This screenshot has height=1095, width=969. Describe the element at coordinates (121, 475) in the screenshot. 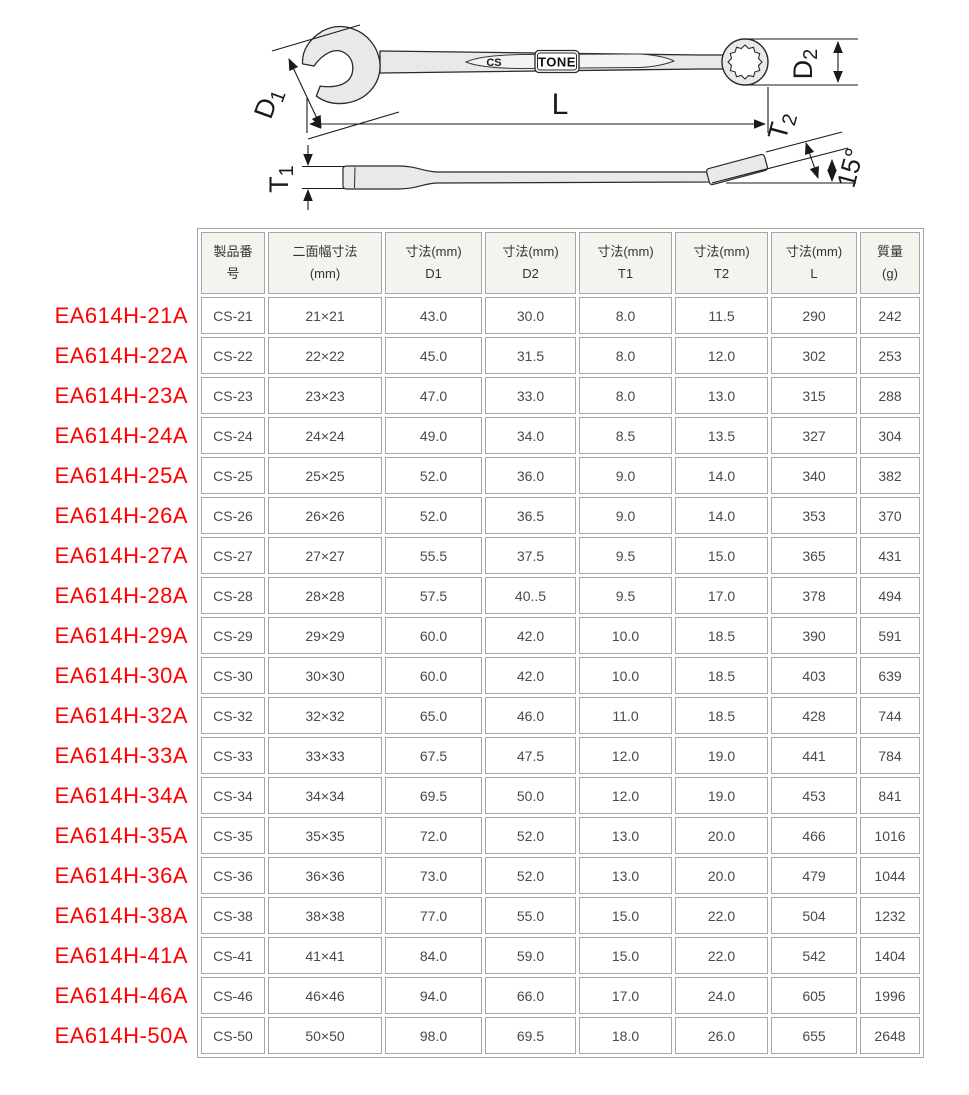

I see `product-code-link: EA614H-25A` at that location.